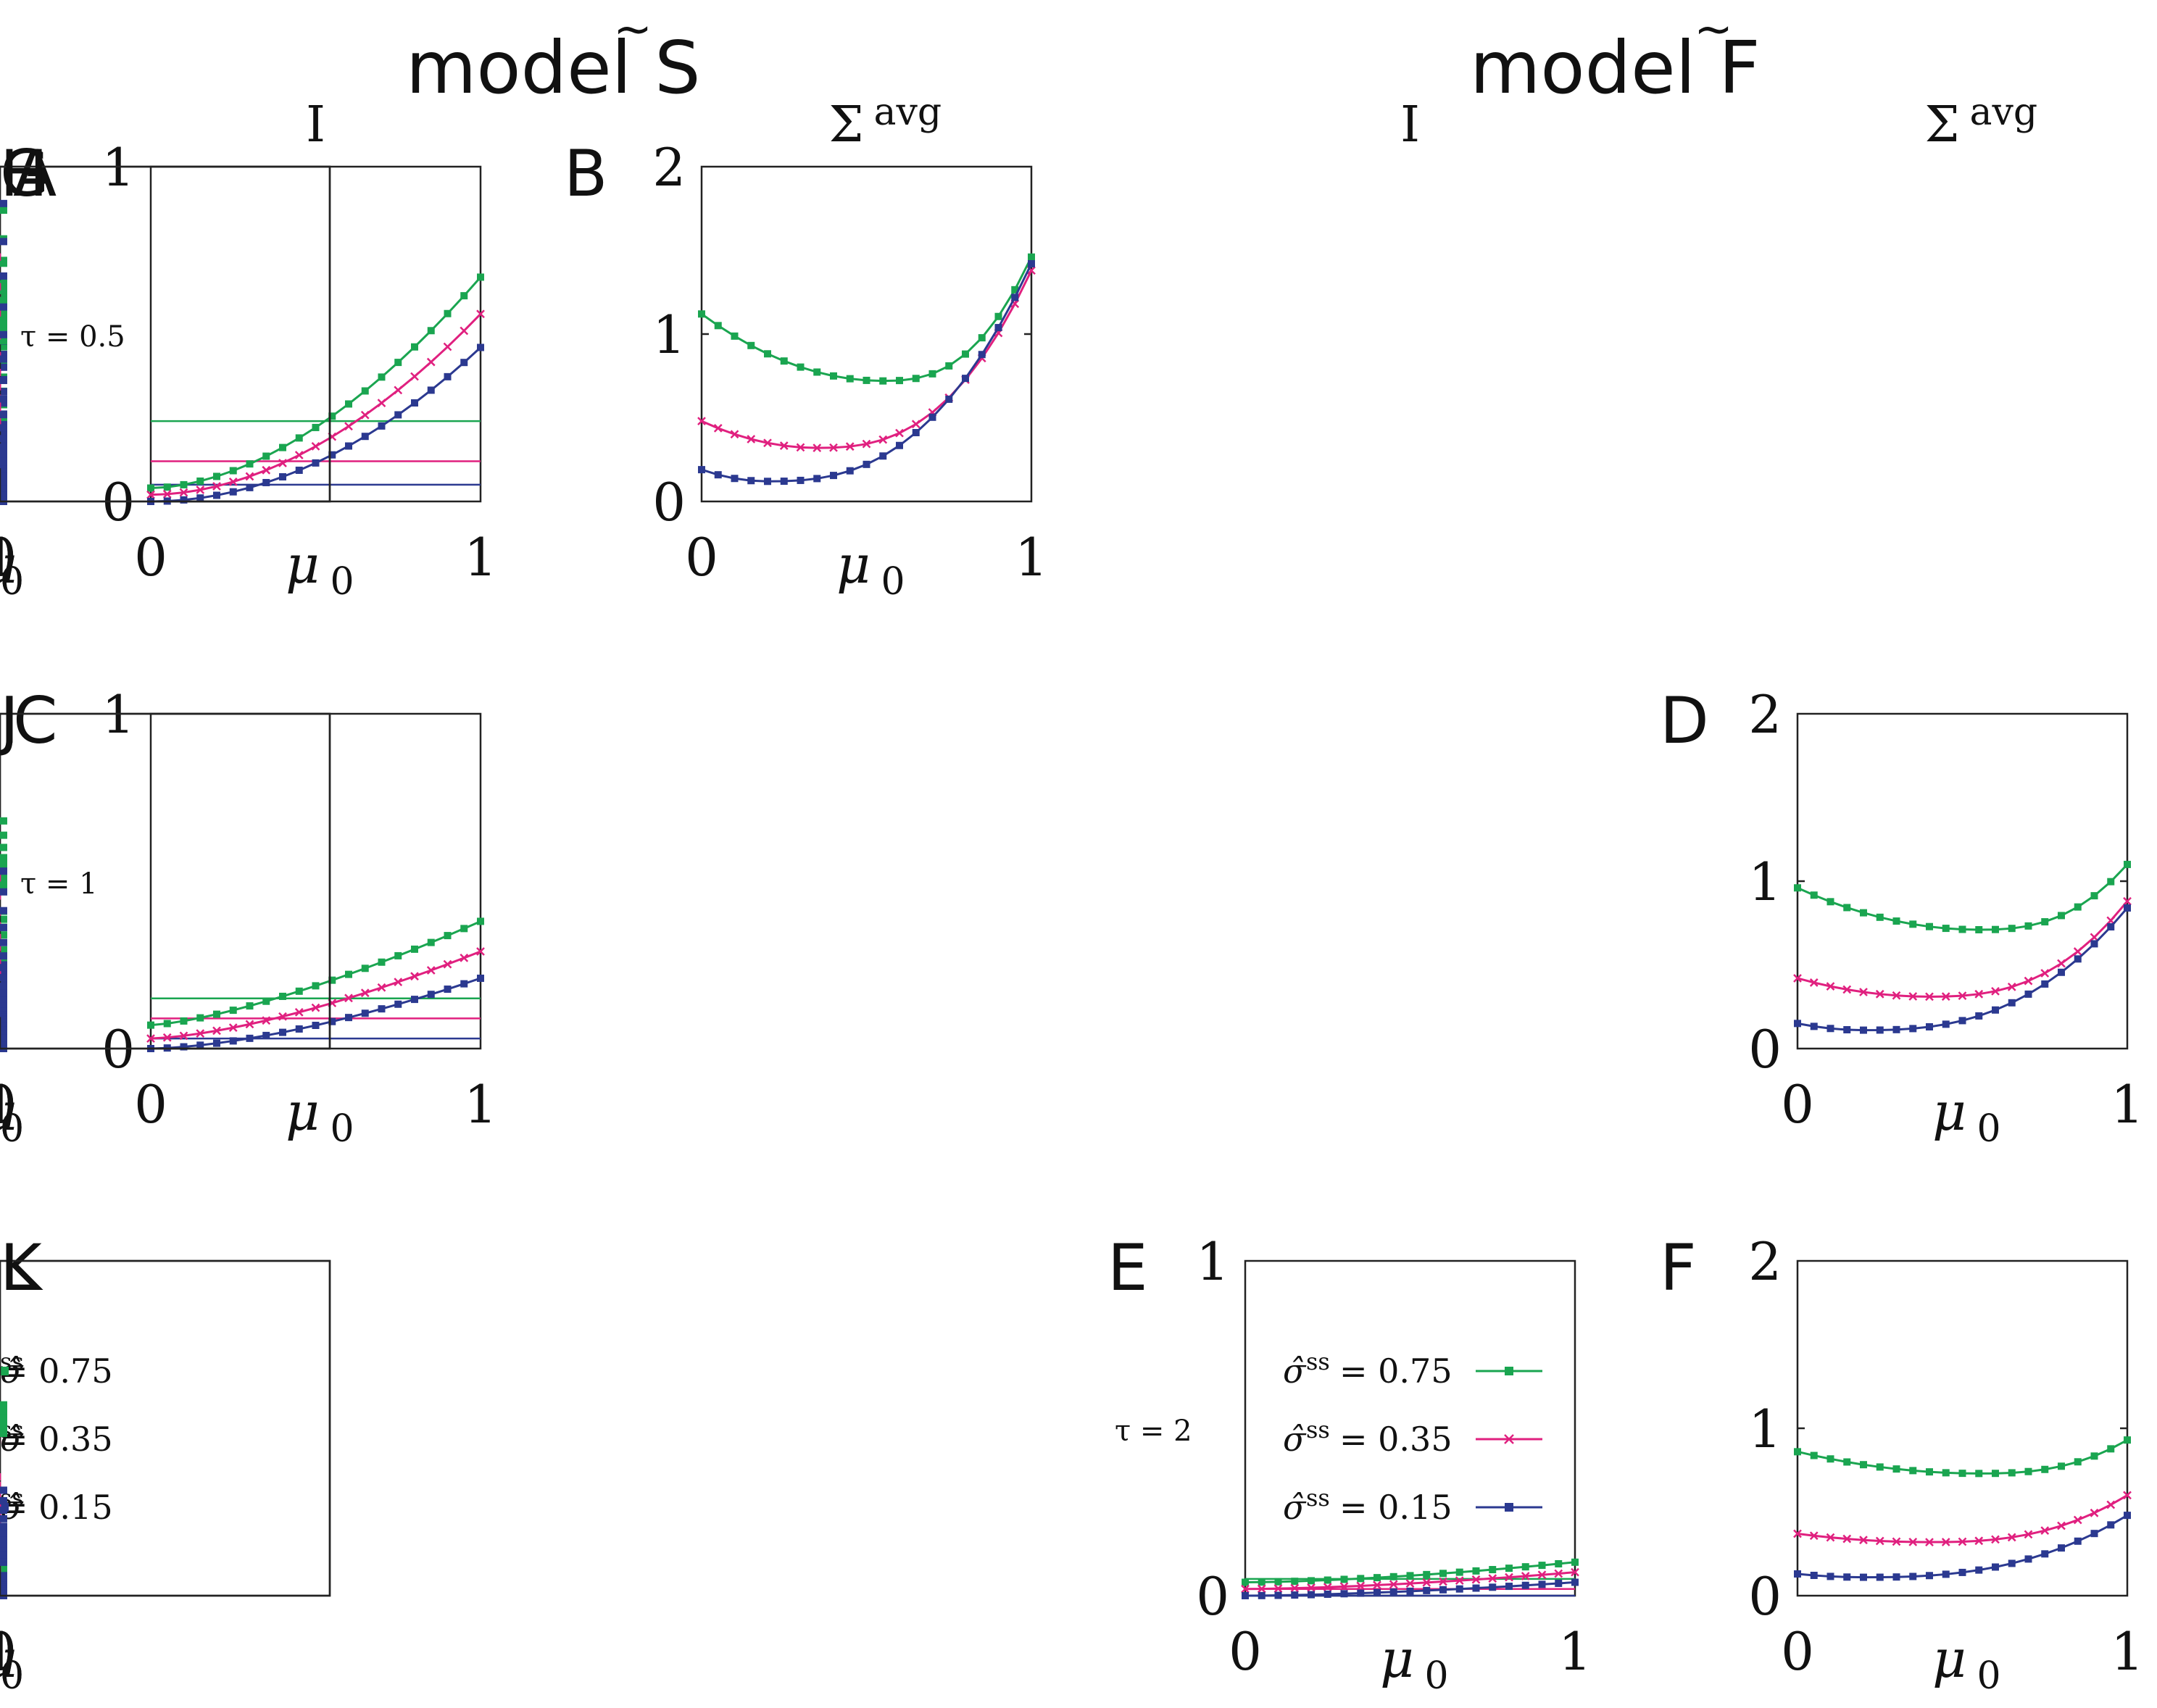 This screenshot has height=1708, width=2157. What do you see at coordinates (1318, 1361) in the screenshot?
I see `legend-superscript: ss` at bounding box center [1318, 1361].